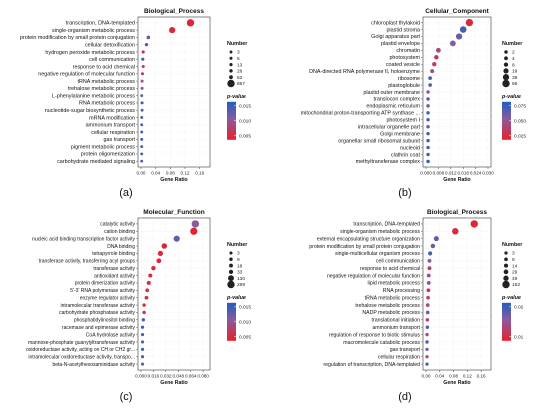  I want to click on category-label: plastoglobule, so click(404, 86).